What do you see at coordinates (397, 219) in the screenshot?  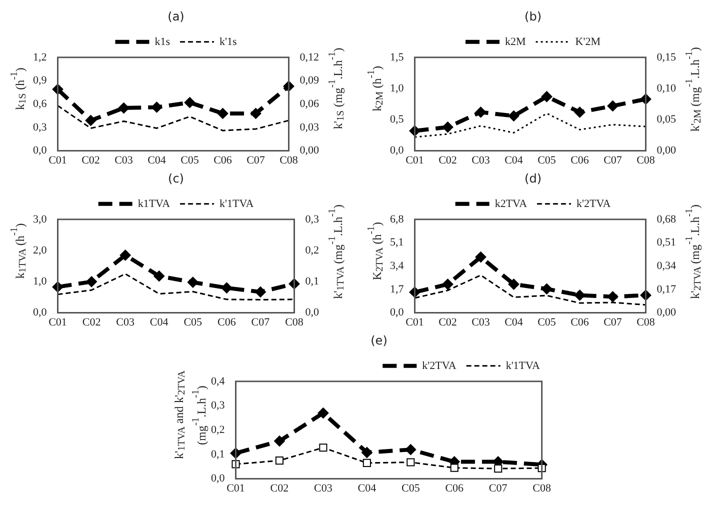 I see `y-tick-label: 6,8` at bounding box center [397, 219].